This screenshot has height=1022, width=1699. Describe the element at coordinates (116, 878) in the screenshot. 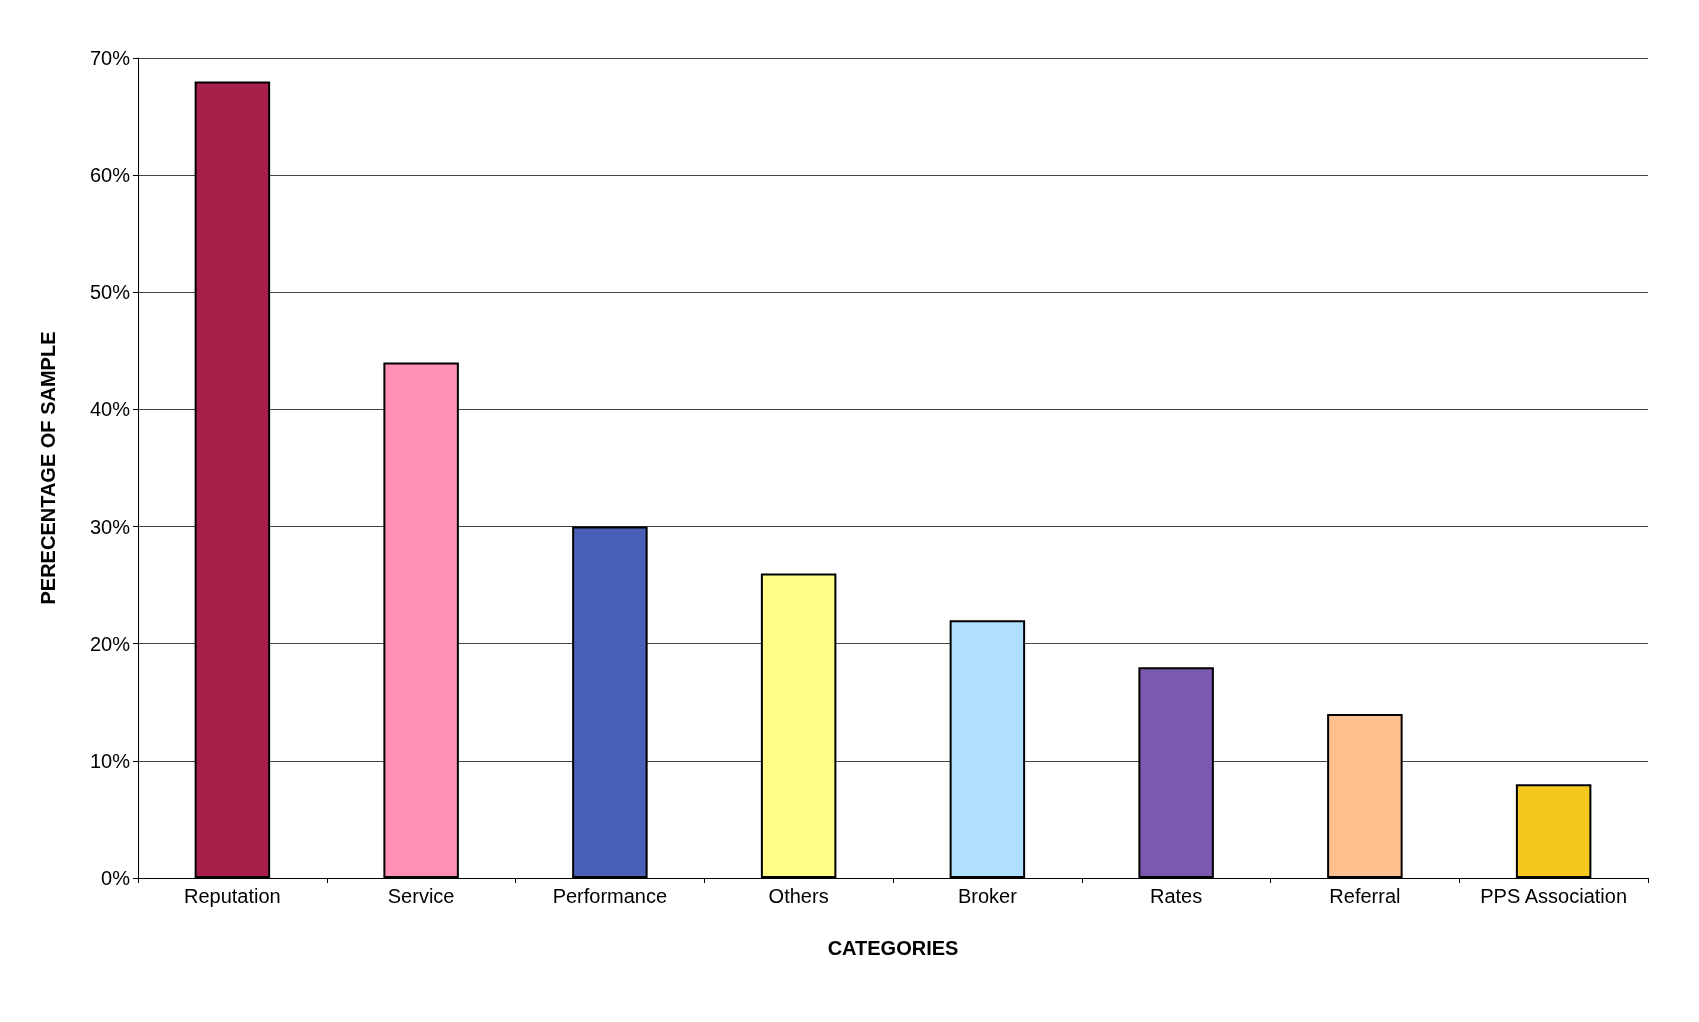

I see `y-tick-label: 0%` at that location.